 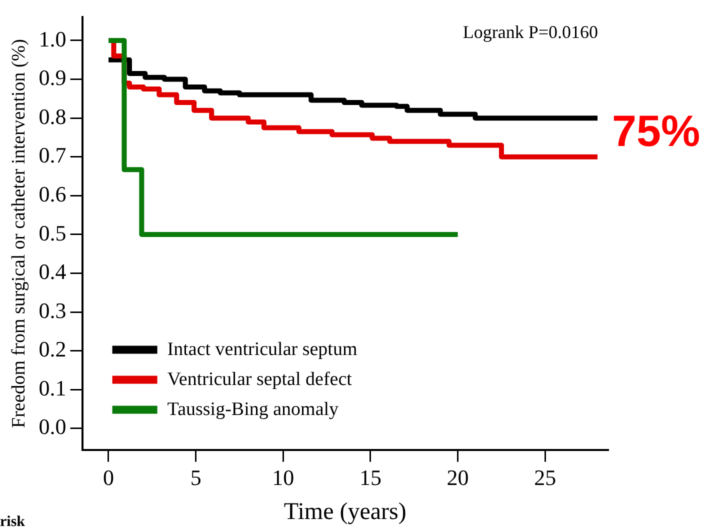 I want to click on y-tick-label: 0.8, so click(x=52, y=116).